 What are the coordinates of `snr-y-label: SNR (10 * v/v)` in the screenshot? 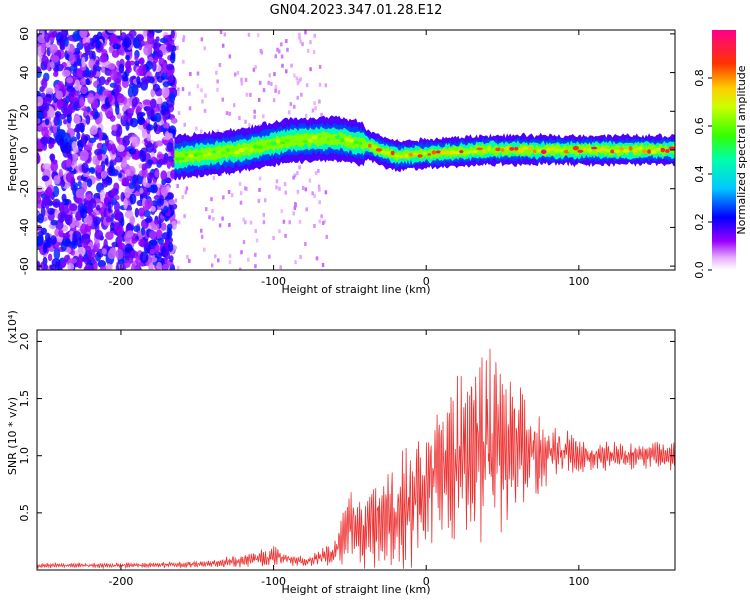 It's located at (12, 436).